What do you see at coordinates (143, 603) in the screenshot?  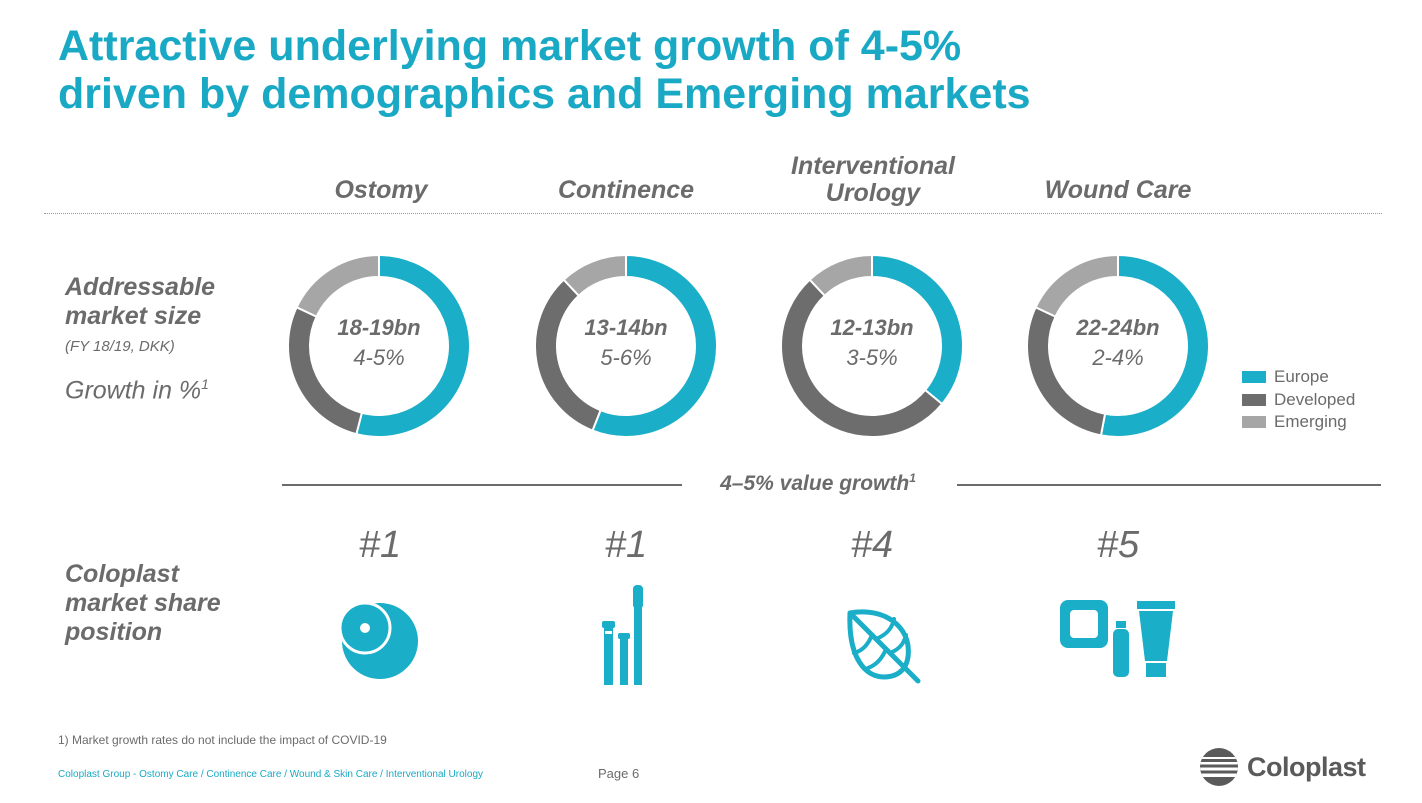 I see `market-share-label: Coloplast market share position` at bounding box center [143, 603].